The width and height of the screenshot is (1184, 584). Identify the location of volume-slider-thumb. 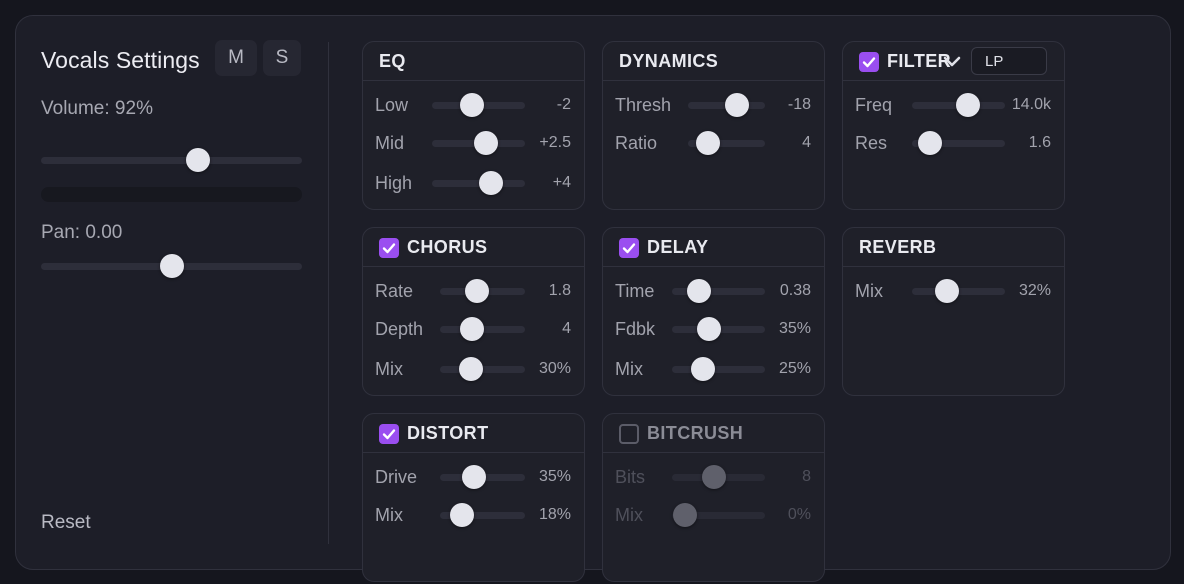
(197, 160).